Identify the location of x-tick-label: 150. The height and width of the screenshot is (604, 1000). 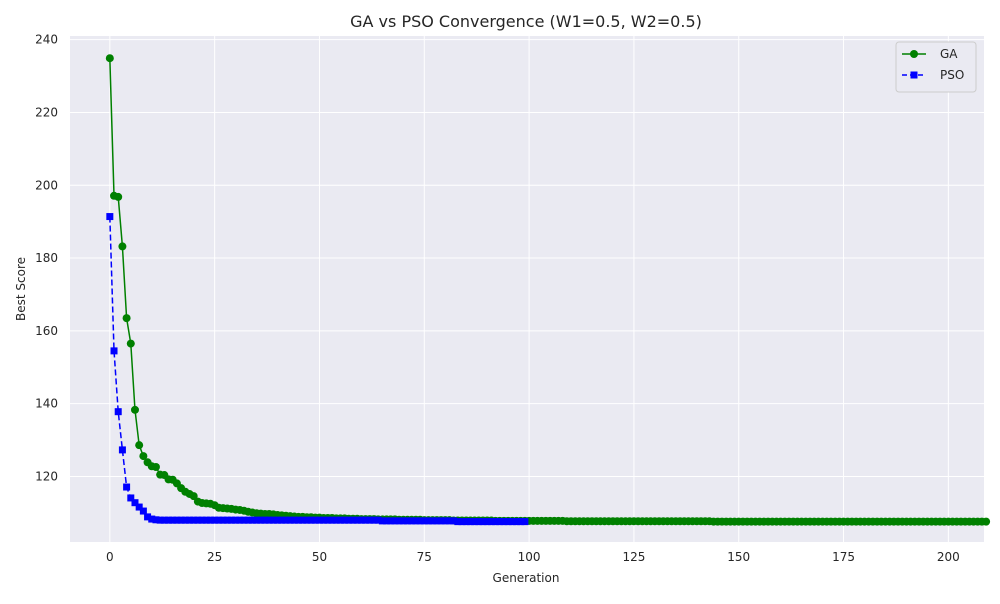
(738, 557).